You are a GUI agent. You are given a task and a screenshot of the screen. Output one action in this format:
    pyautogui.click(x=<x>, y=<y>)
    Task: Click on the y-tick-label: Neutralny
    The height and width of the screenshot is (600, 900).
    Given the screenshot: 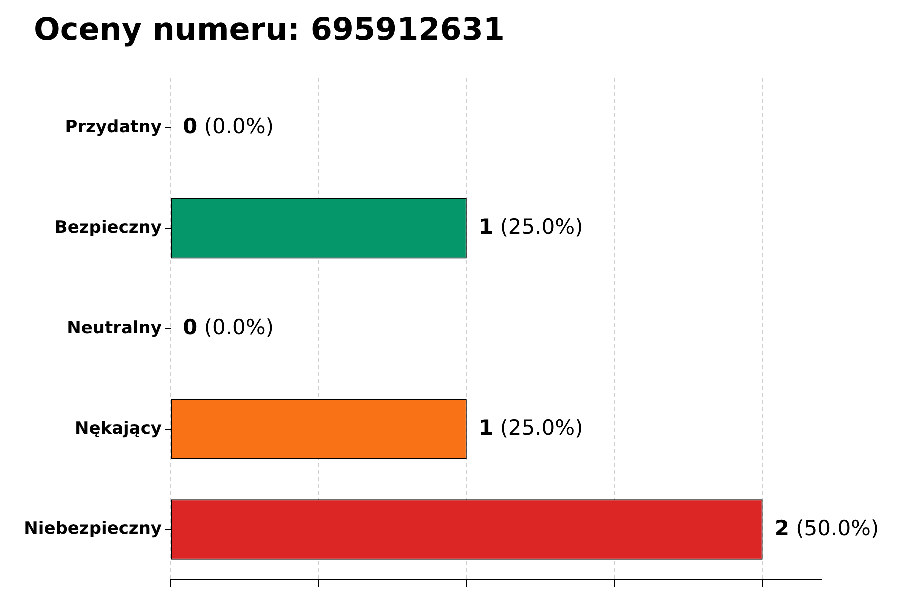 What is the action you would take?
    pyautogui.click(x=114, y=328)
    